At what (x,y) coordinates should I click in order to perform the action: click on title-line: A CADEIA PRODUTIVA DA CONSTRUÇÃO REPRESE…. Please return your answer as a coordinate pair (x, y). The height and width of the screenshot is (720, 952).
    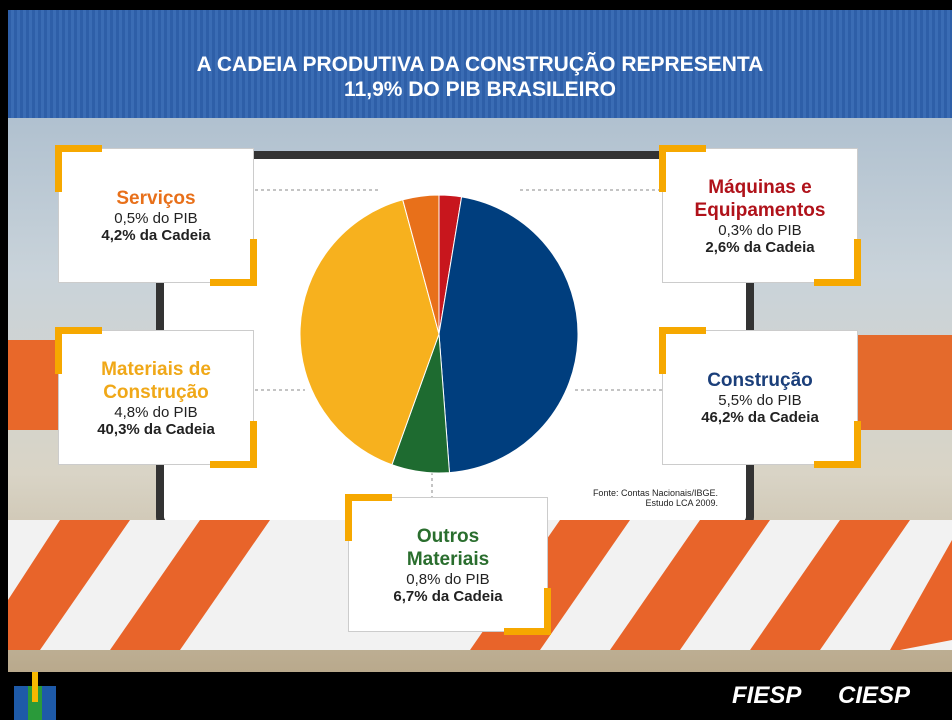
    Looking at the image, I should click on (480, 64).